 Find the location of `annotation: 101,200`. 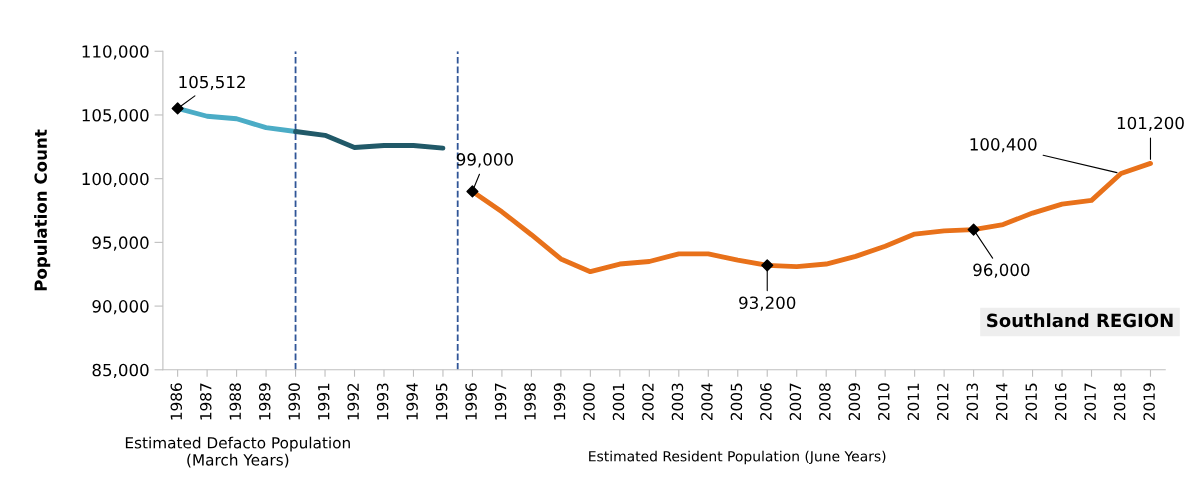

annotation: 101,200 is located at coordinates (1150, 124).